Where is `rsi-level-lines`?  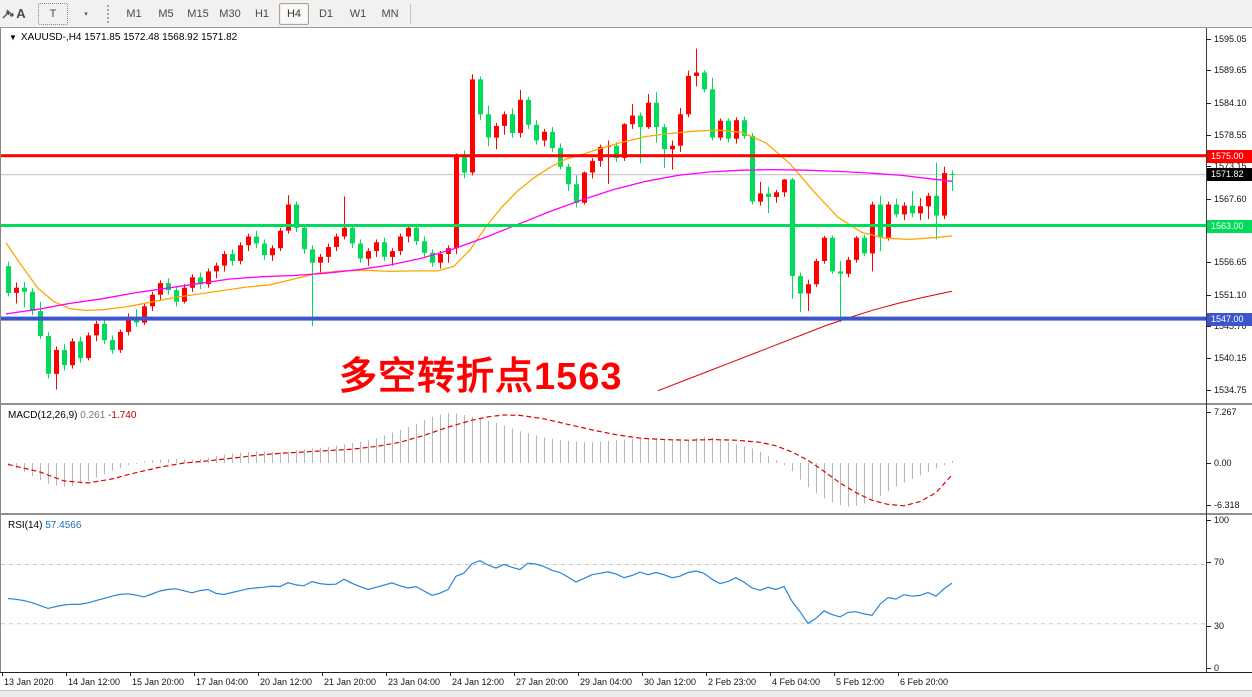
rsi-level-lines is located at coordinates (603, 594).